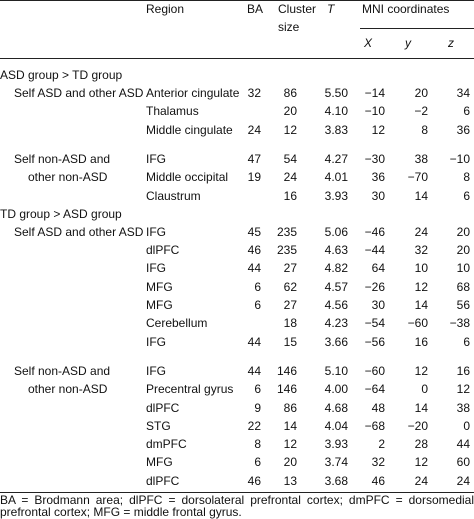  Describe the element at coordinates (62, 370) in the screenshot. I see `subgroup-label: Self non-ASD and` at that location.